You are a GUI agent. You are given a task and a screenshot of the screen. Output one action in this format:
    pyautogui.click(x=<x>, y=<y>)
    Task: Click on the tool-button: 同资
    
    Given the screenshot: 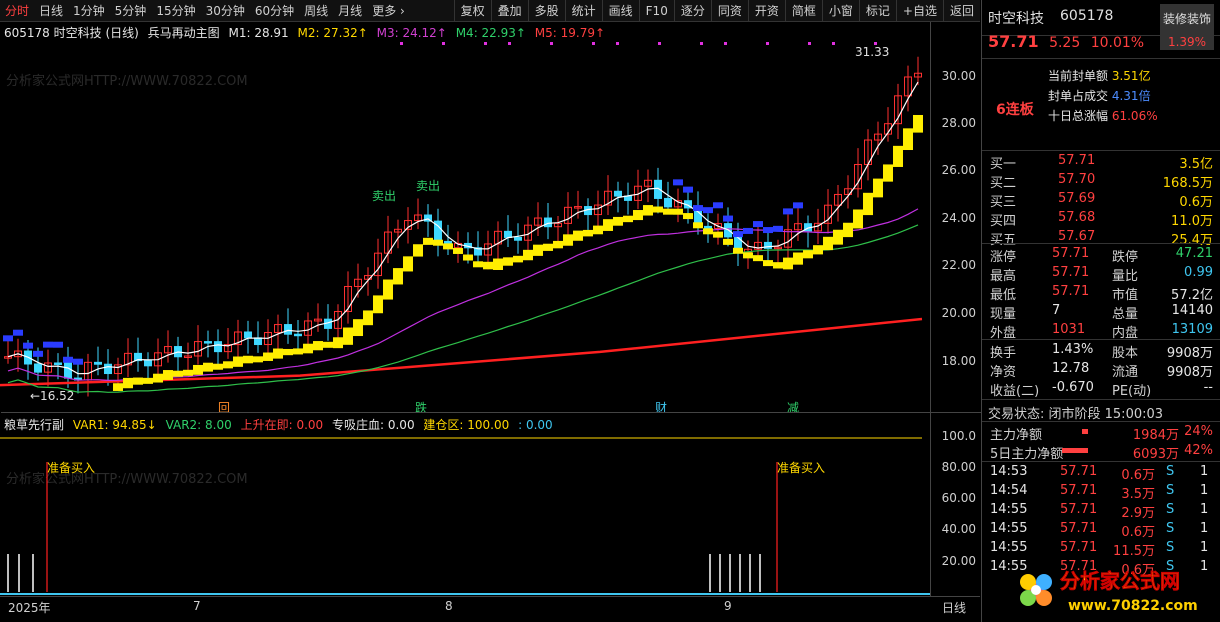 What is the action you would take?
    pyautogui.click(x=729, y=11)
    